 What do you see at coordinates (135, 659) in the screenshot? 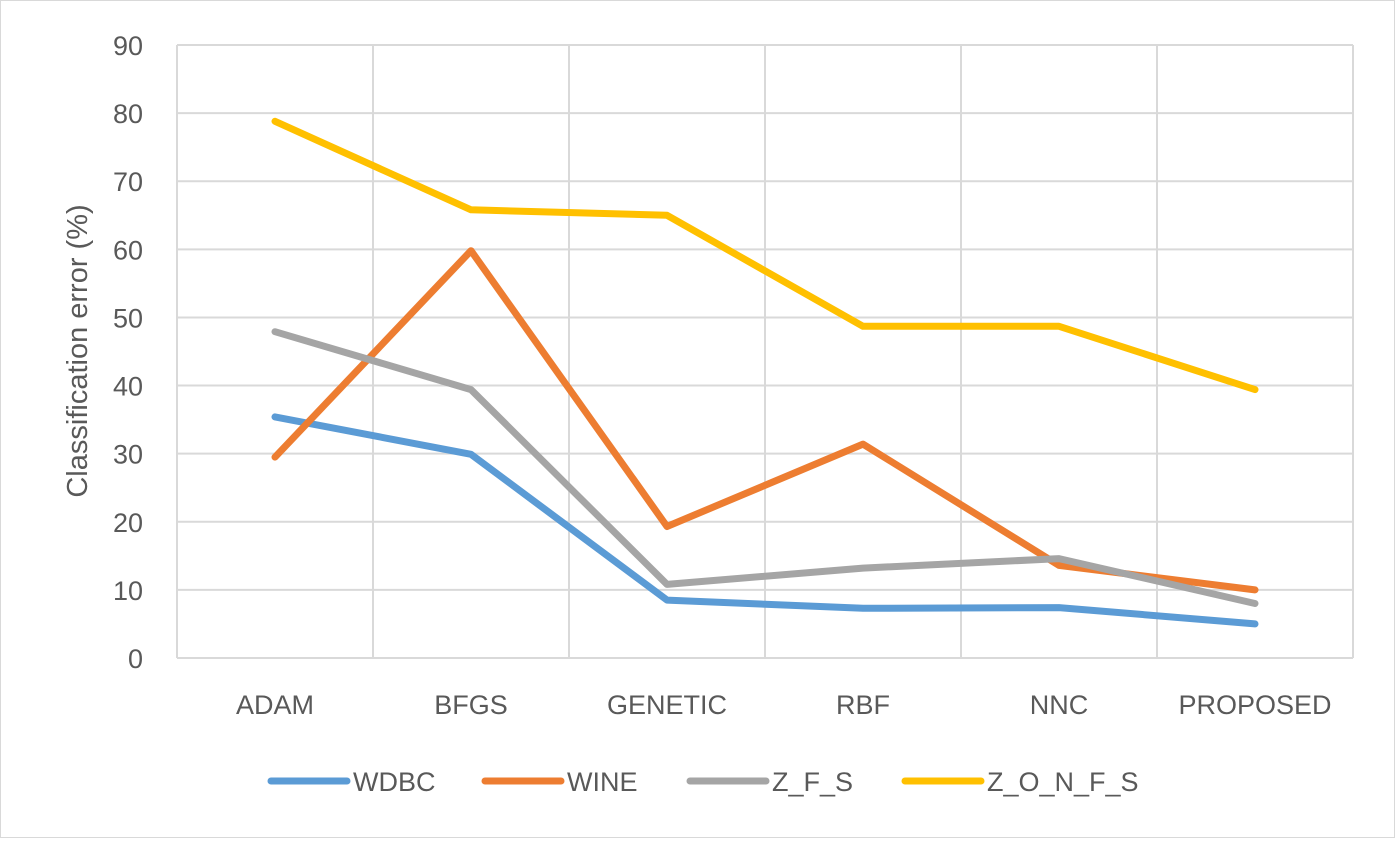
I see `y-tick-label: 0` at bounding box center [135, 659].